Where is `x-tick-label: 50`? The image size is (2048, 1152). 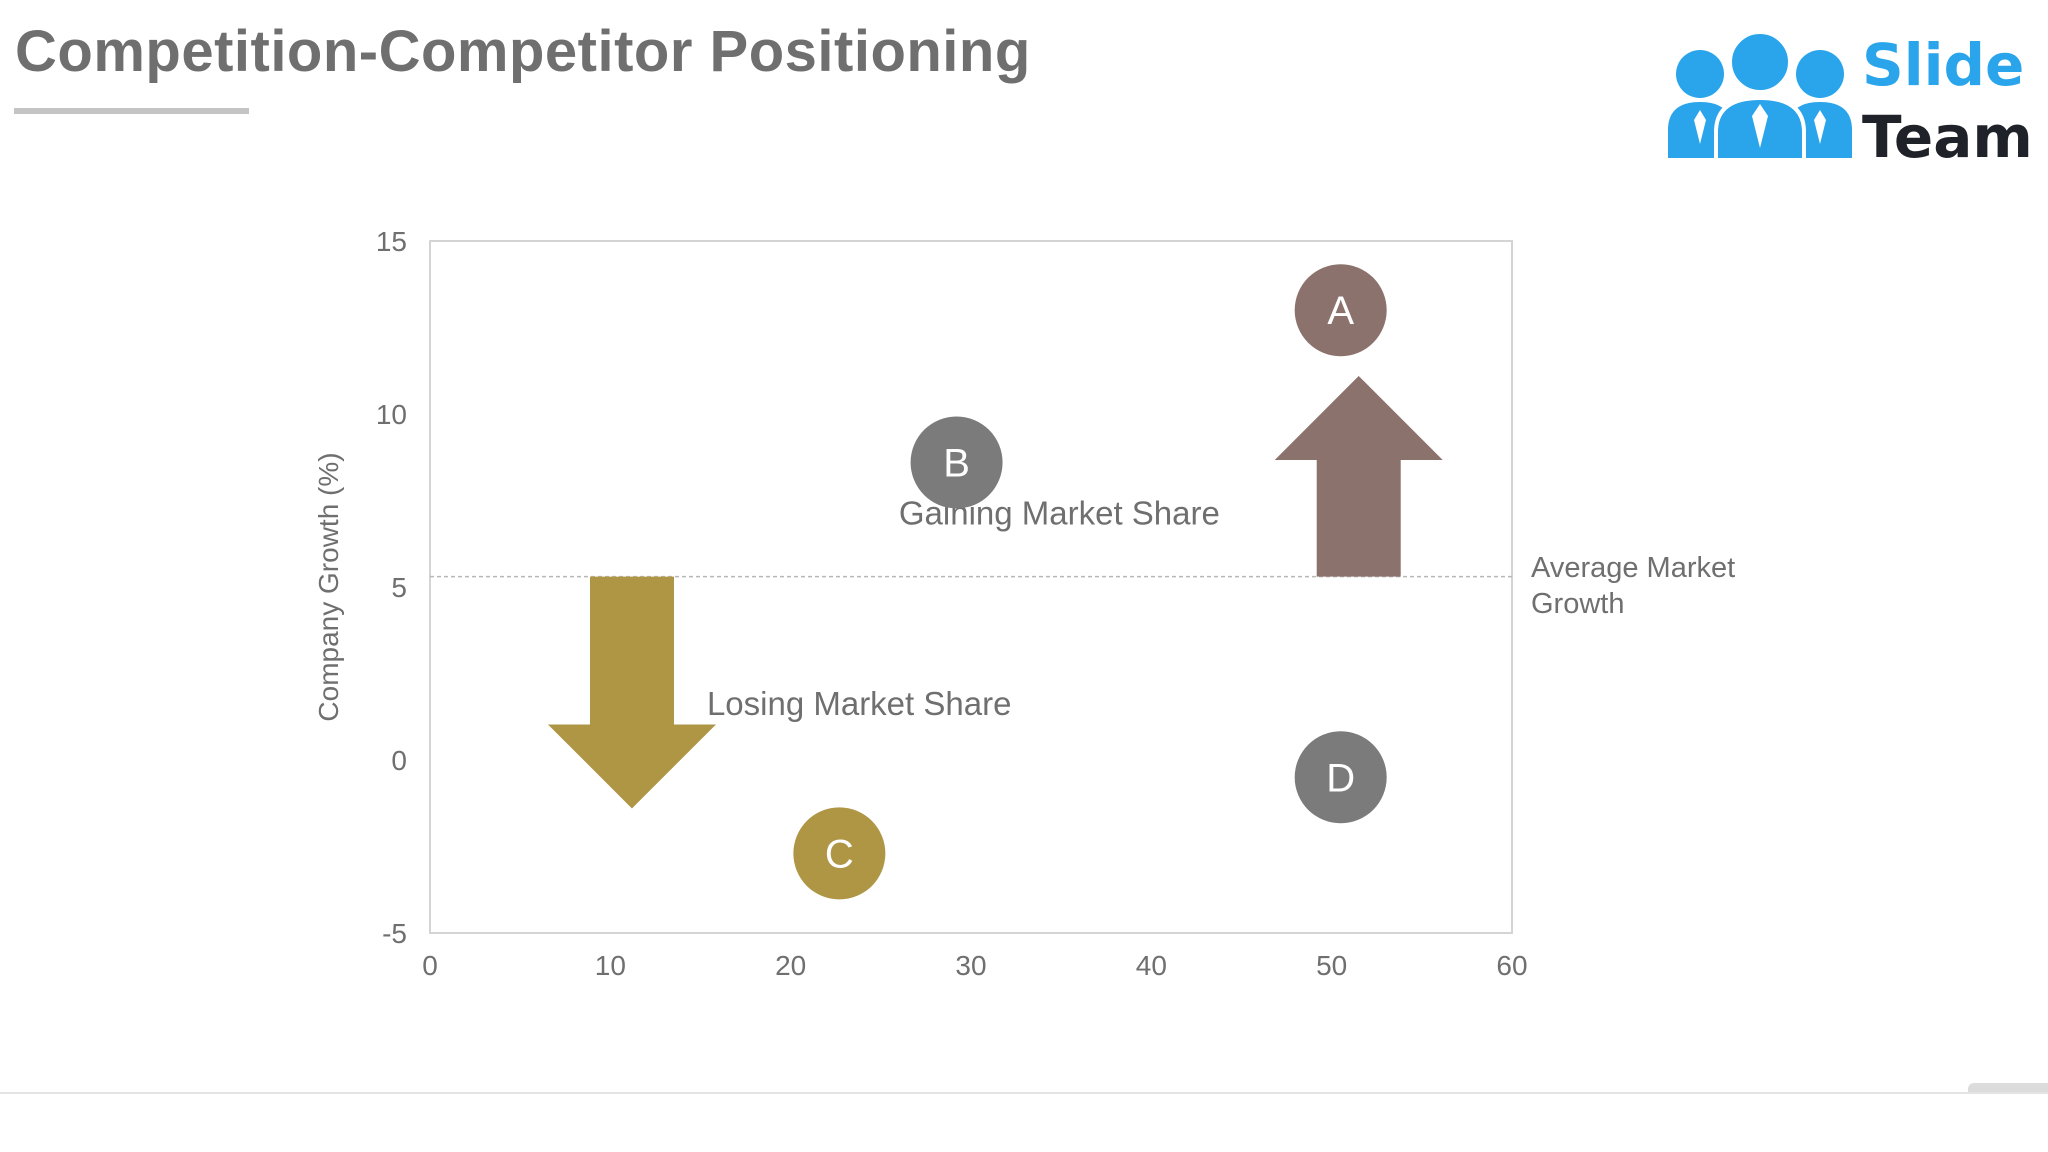 x-tick-label: 50 is located at coordinates (1331, 965).